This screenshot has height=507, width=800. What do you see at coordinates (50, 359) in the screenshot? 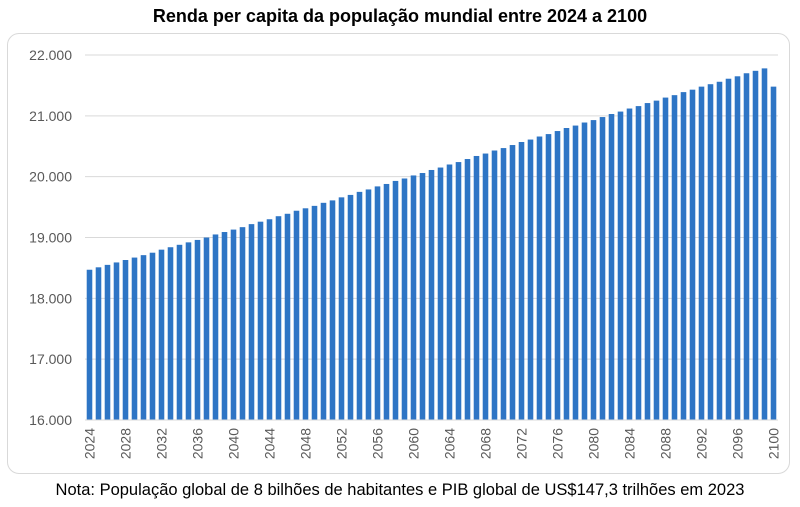
I see `y-tick-label: 17.000` at bounding box center [50, 359].